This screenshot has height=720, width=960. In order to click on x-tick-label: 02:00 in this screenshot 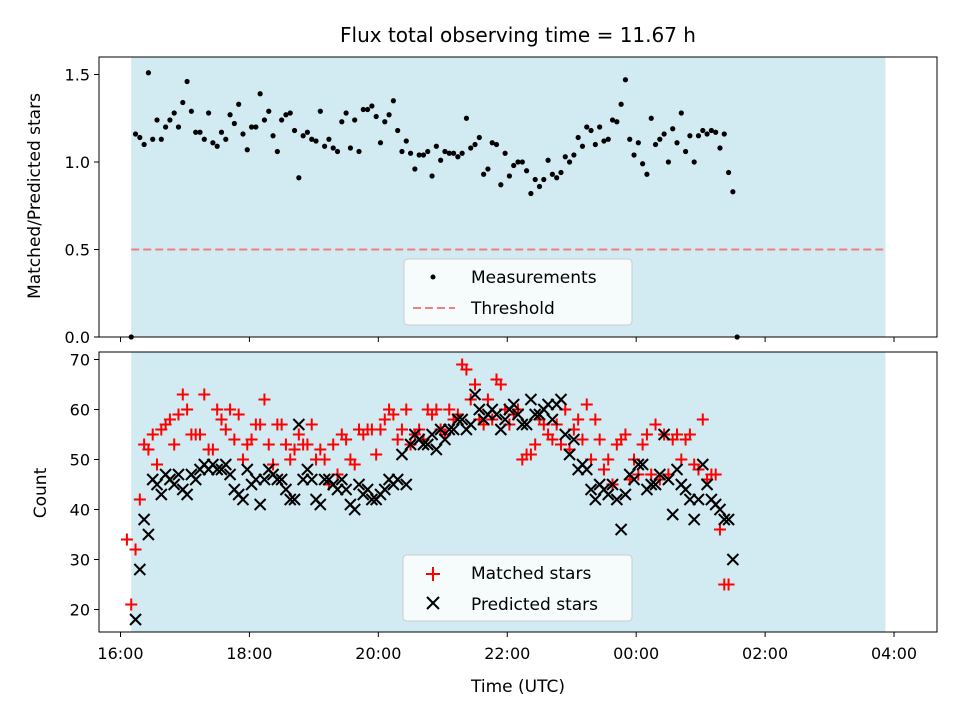, I will do `click(765, 653)`.